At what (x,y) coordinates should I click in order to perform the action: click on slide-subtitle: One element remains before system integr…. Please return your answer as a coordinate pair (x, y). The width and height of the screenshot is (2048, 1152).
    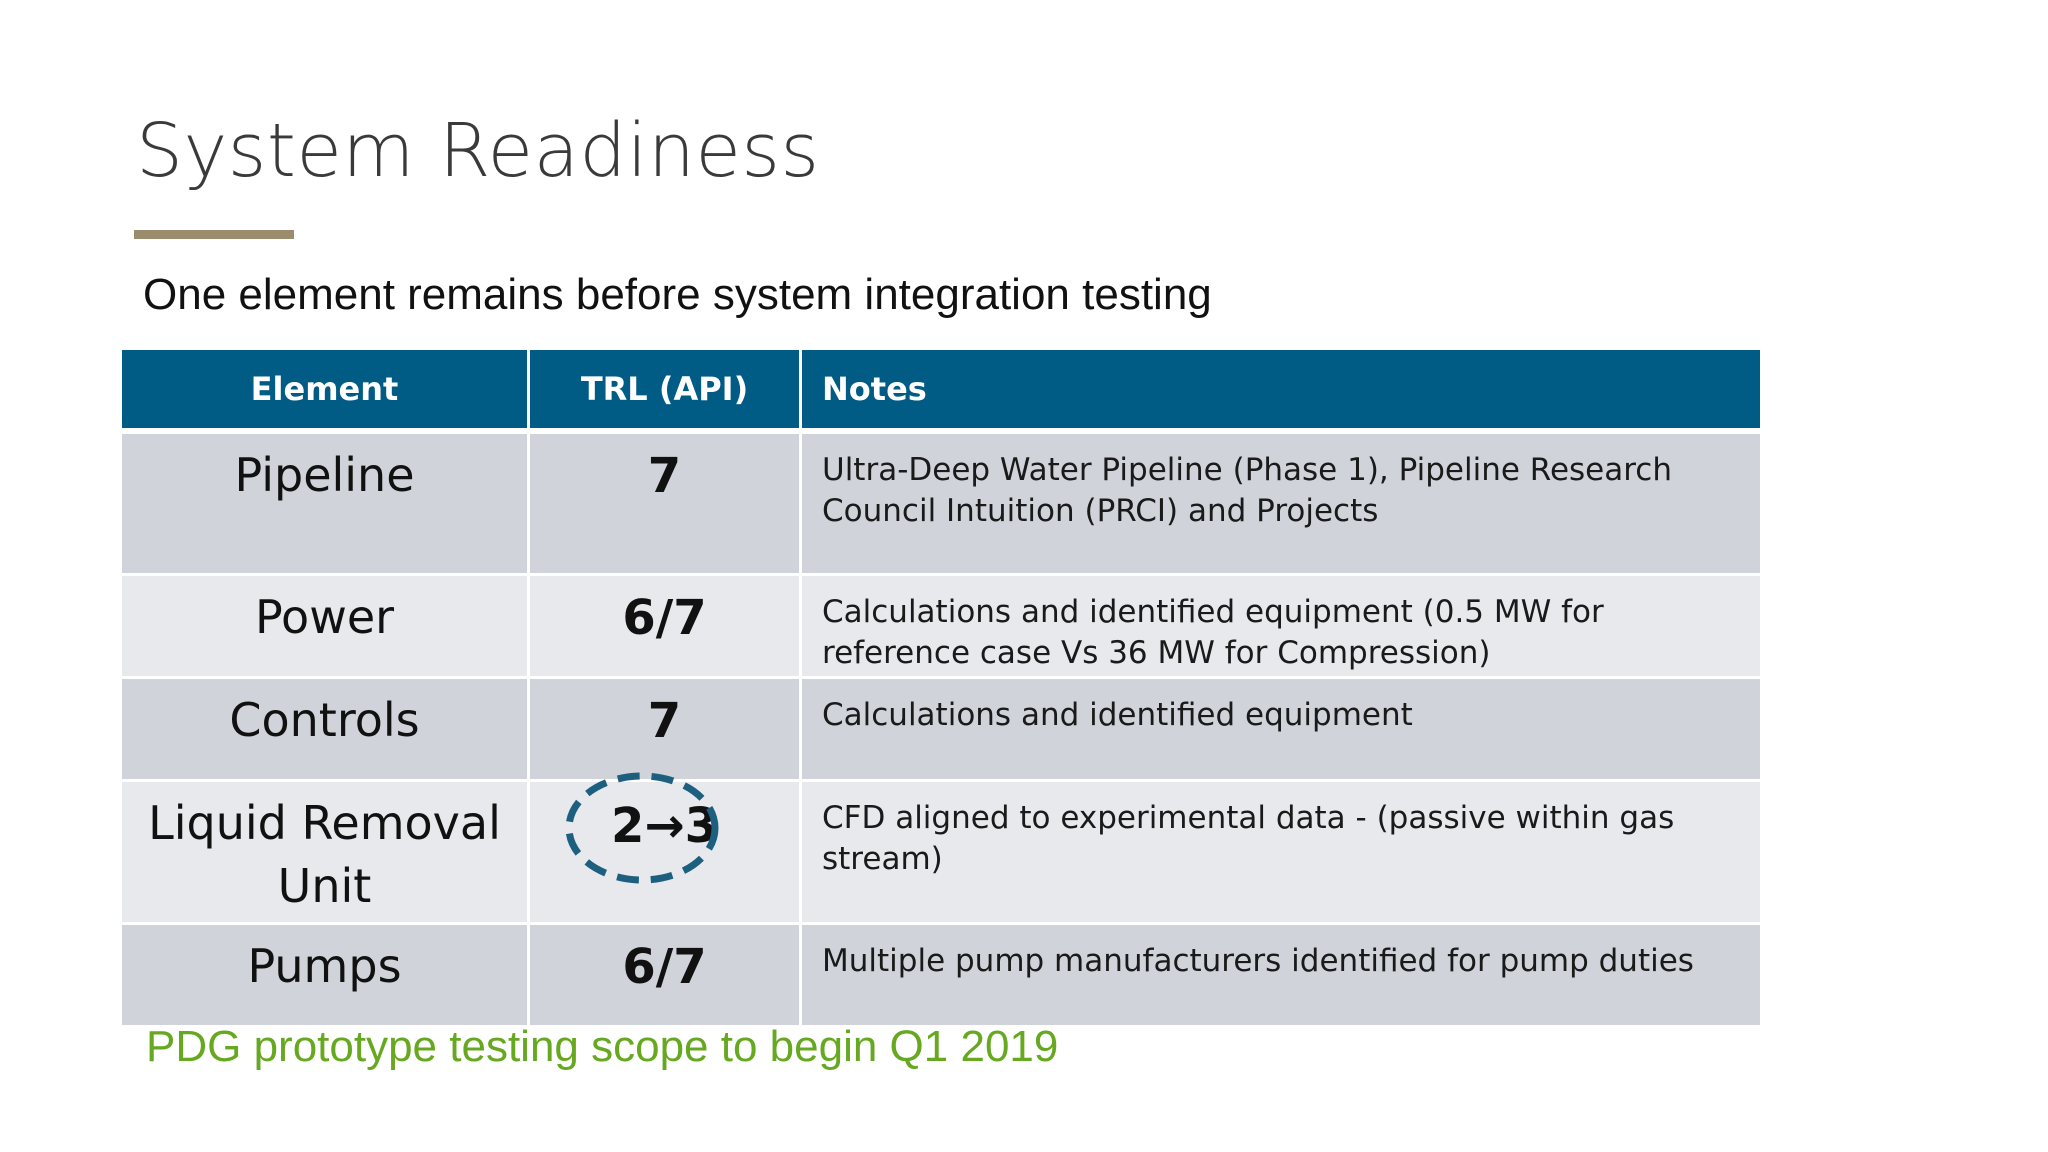
    Looking at the image, I should click on (677, 294).